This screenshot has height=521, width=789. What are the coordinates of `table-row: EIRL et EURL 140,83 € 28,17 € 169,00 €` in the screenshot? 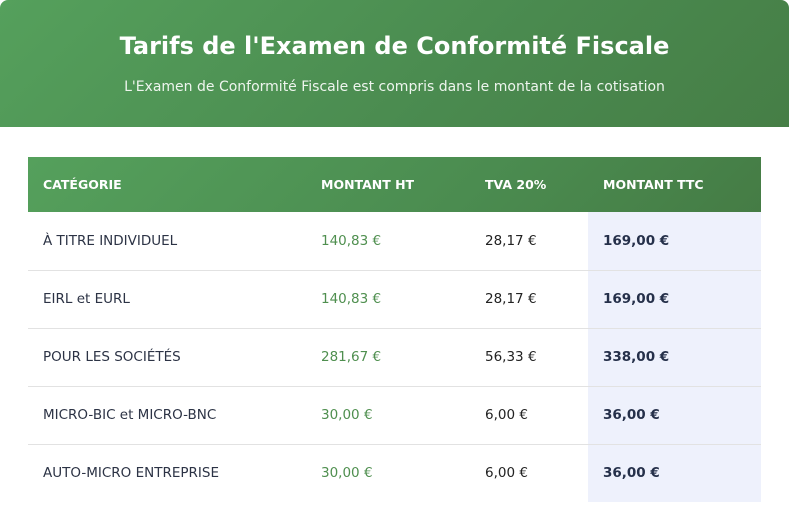 It's located at (394, 299).